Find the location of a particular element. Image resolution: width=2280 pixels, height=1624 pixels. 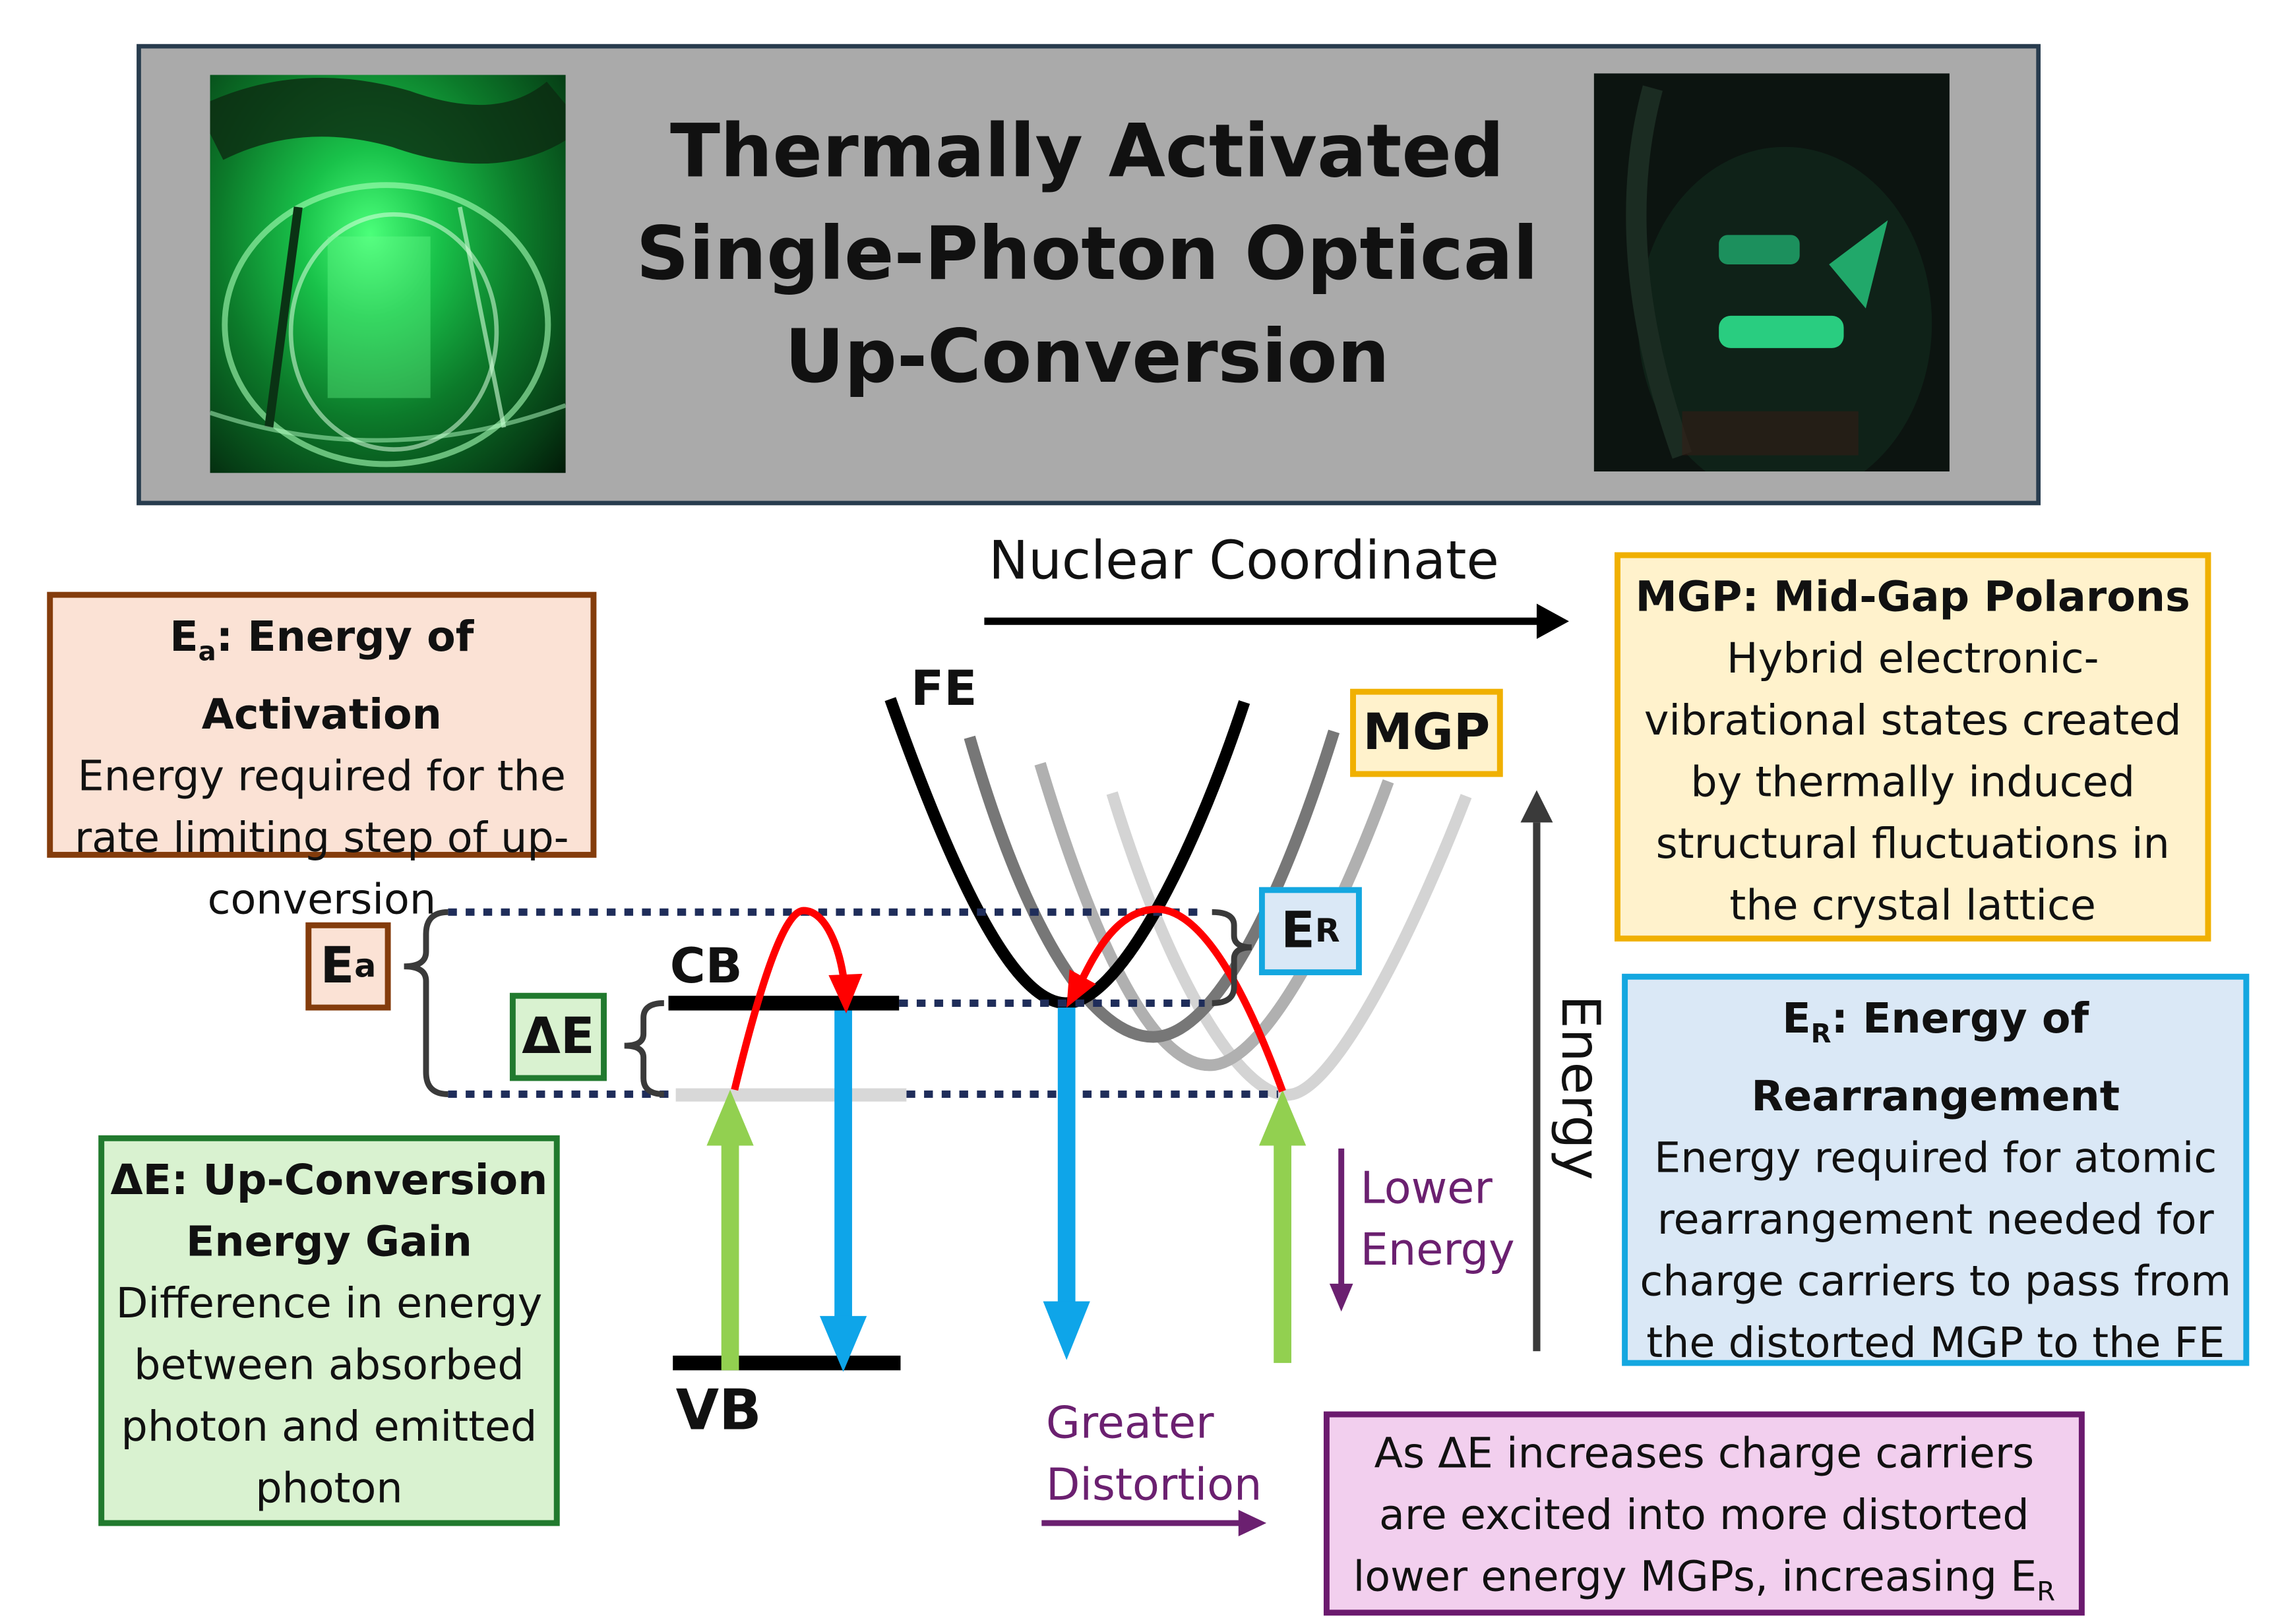

ea-box-title-rest: : Energy of Activation is located at coordinates (337, 675).